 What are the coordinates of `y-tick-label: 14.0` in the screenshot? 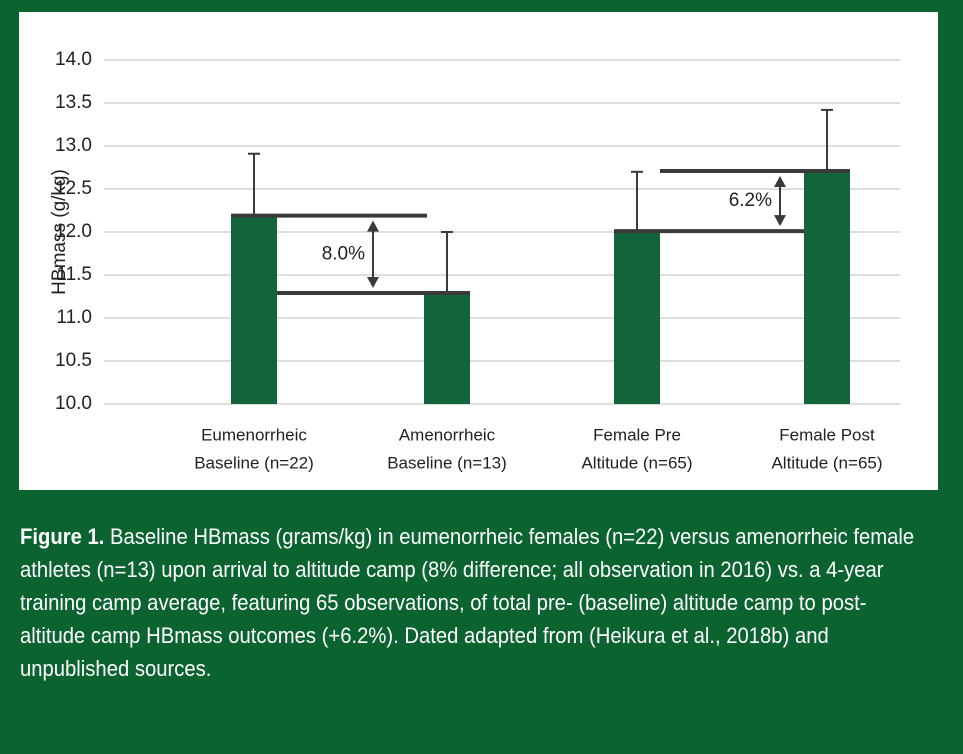 It's located at (73, 59).